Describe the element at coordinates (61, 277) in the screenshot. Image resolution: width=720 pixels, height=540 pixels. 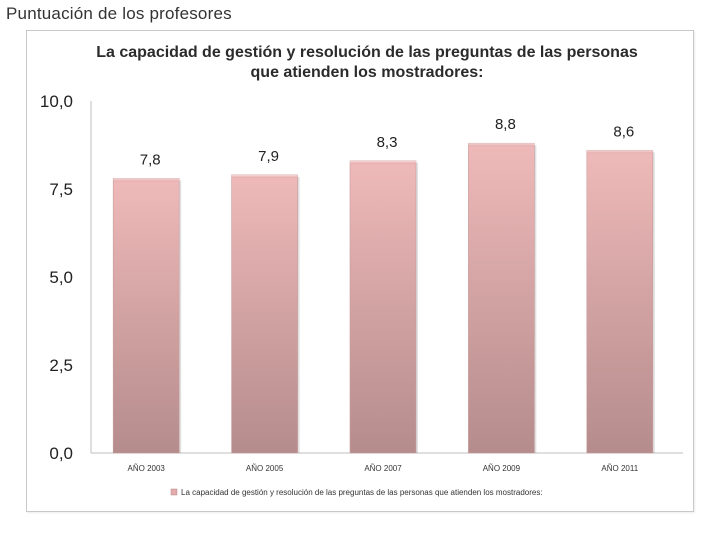
I see `y-tick-label: 5,0` at that location.